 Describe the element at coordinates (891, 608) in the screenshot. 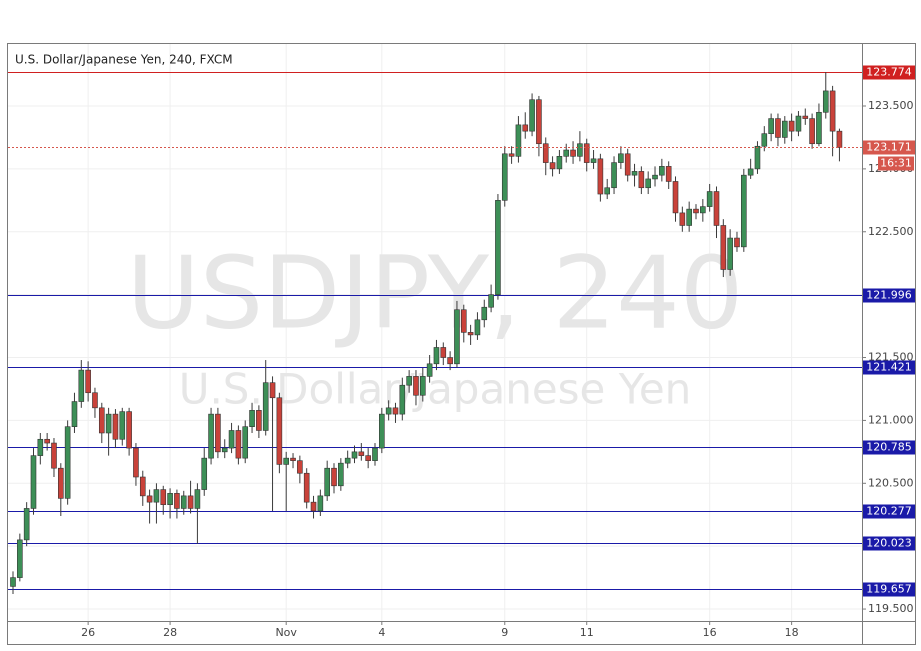

I see `y-tick-label: 119.500` at that location.